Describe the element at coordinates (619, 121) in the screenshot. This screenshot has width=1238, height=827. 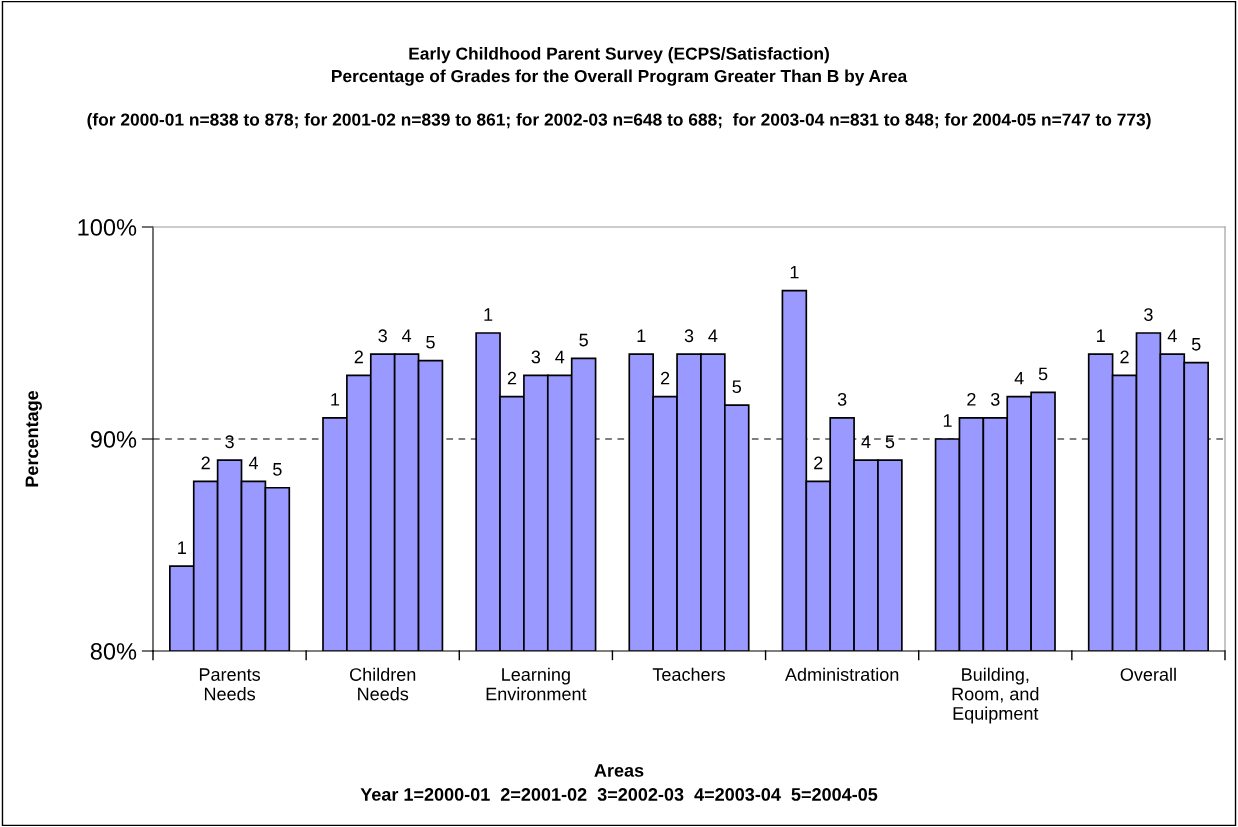
I see `chart-subtitle: (for 2000-01 n=838 to 878; for 2001-02 n=839 to 861; for 2002-03 n=648 to 688; for 2003-04 n=831 to 848; for 2004-05 n=747 to 773)` at that location.